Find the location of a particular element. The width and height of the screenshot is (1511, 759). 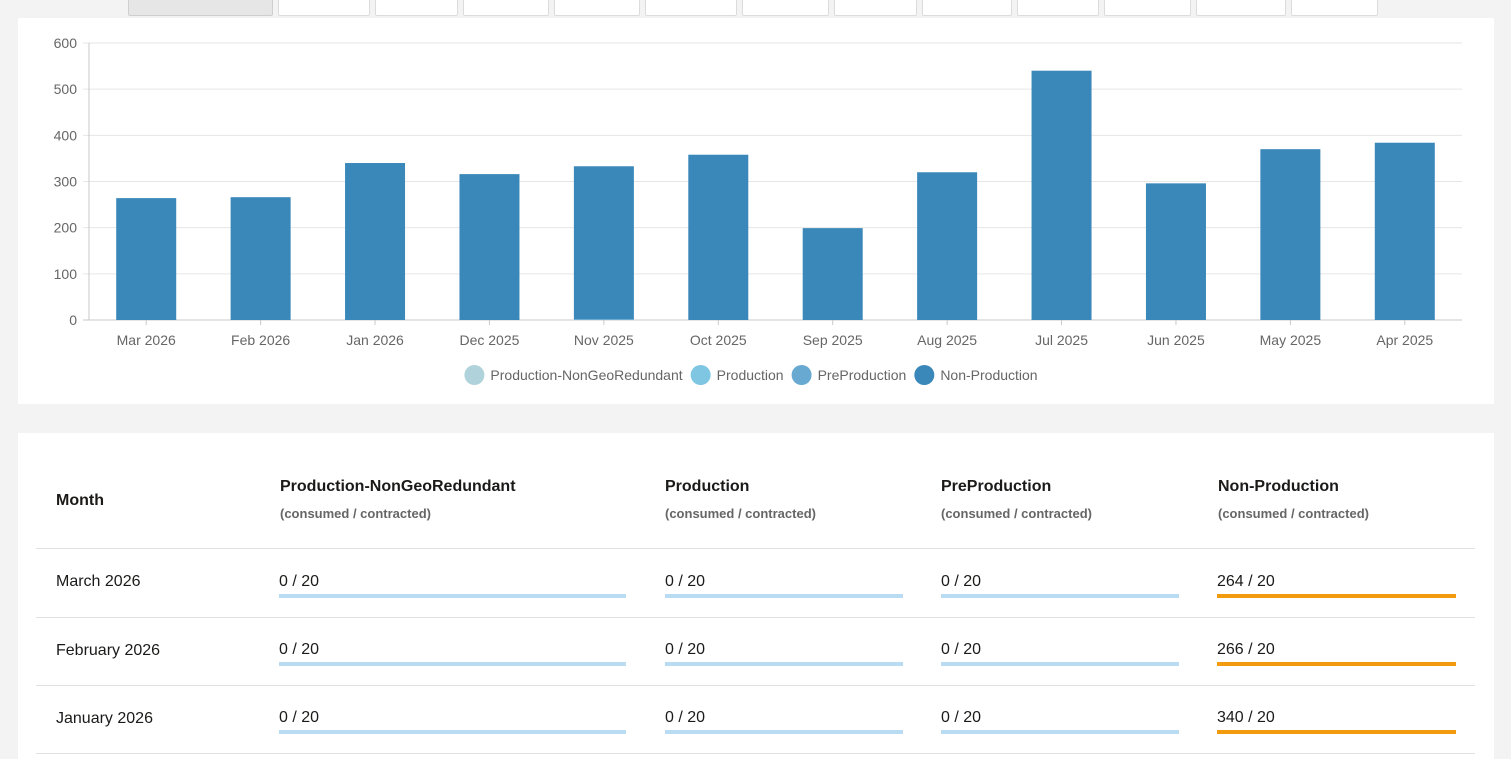

legend-label: Non-Production is located at coordinates (988, 375).